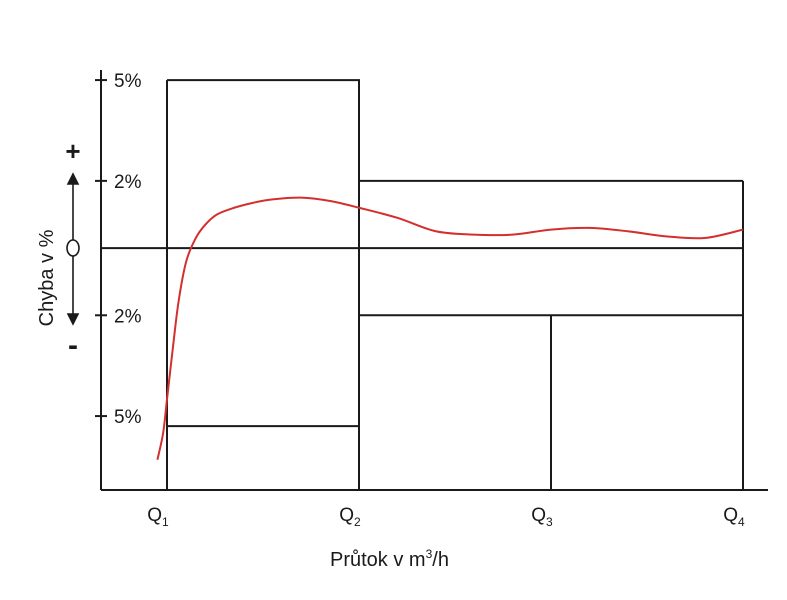 The image size is (787, 600). What do you see at coordinates (389, 559) in the screenshot?
I see `x-axis-title: Průtok v m3/h` at bounding box center [389, 559].